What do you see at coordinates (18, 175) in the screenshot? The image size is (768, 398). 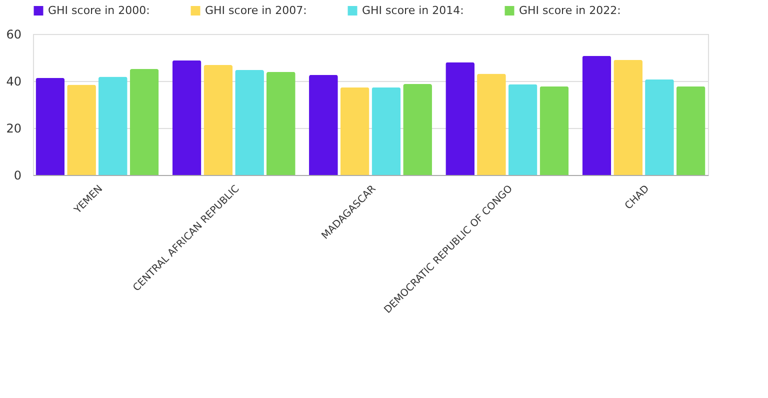 I see `y-tick-label: 0` at bounding box center [18, 175].